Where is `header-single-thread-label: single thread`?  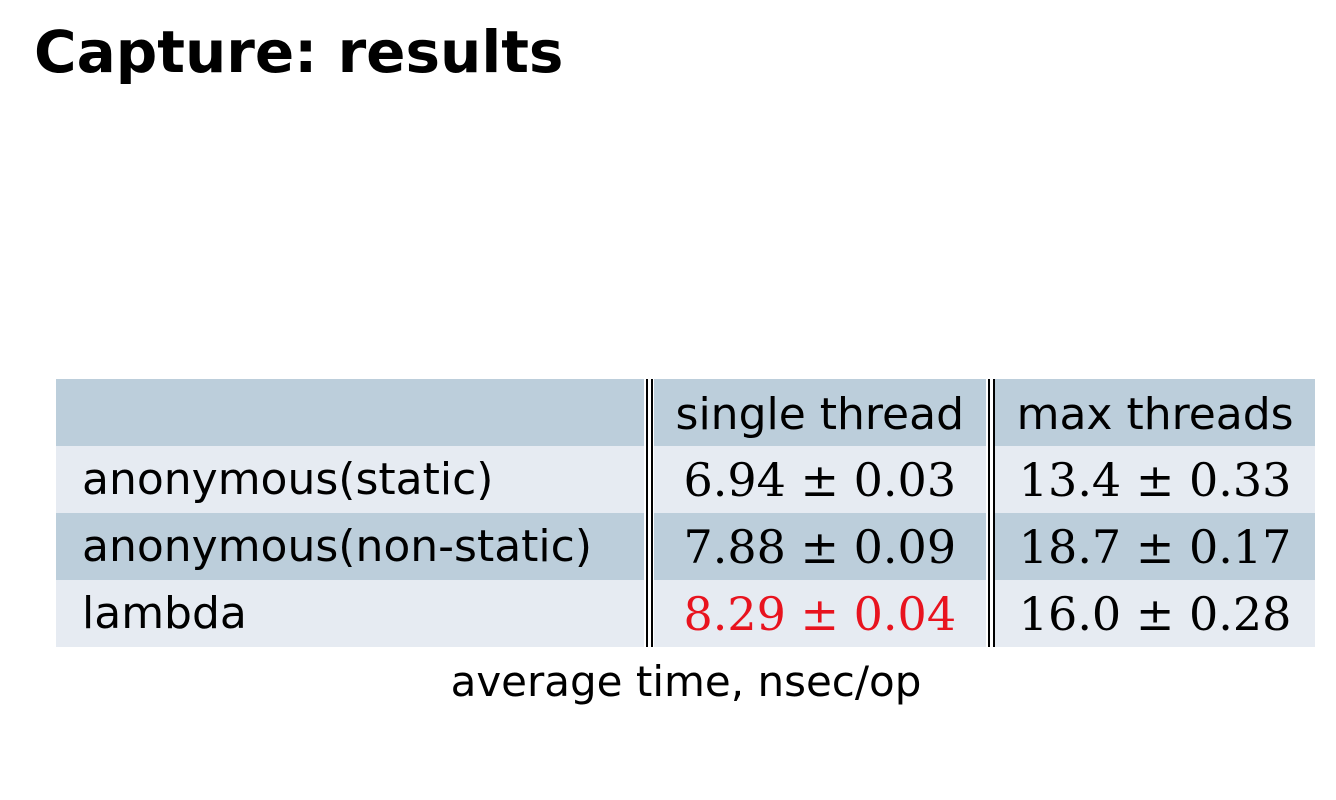 header-single-thread-label: single thread is located at coordinates (820, 414).